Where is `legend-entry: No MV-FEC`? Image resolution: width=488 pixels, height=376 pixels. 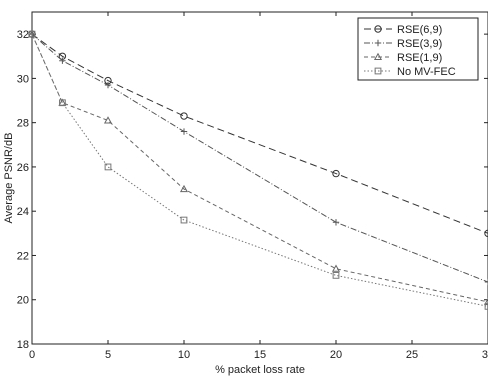 legend-entry: No MV-FEC is located at coordinates (410, 72).